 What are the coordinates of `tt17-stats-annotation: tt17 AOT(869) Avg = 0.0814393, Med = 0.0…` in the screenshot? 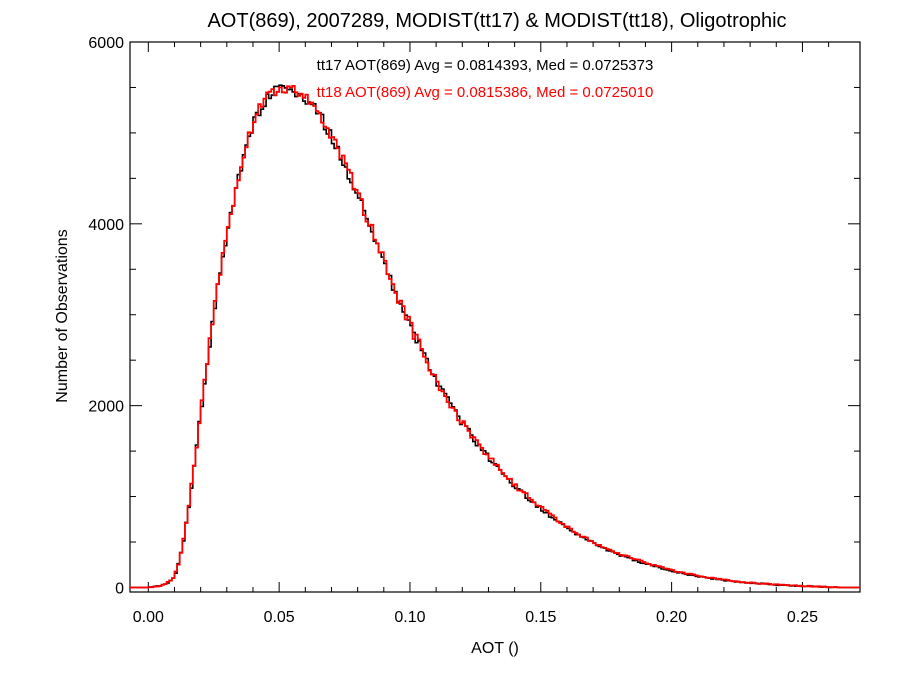 It's located at (485, 65).